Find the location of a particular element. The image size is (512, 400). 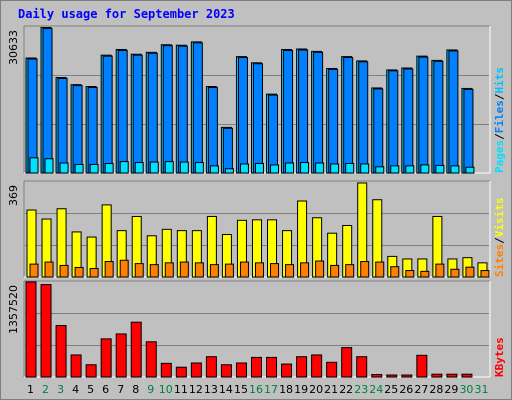

day-label: 21 is located at coordinates (331, 389).